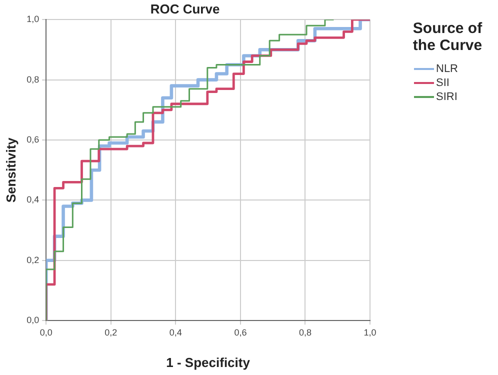 This screenshot has height=375, width=498. Describe the element at coordinates (33, 199) in the screenshot. I see `y-tick-label: 0,4` at that location.